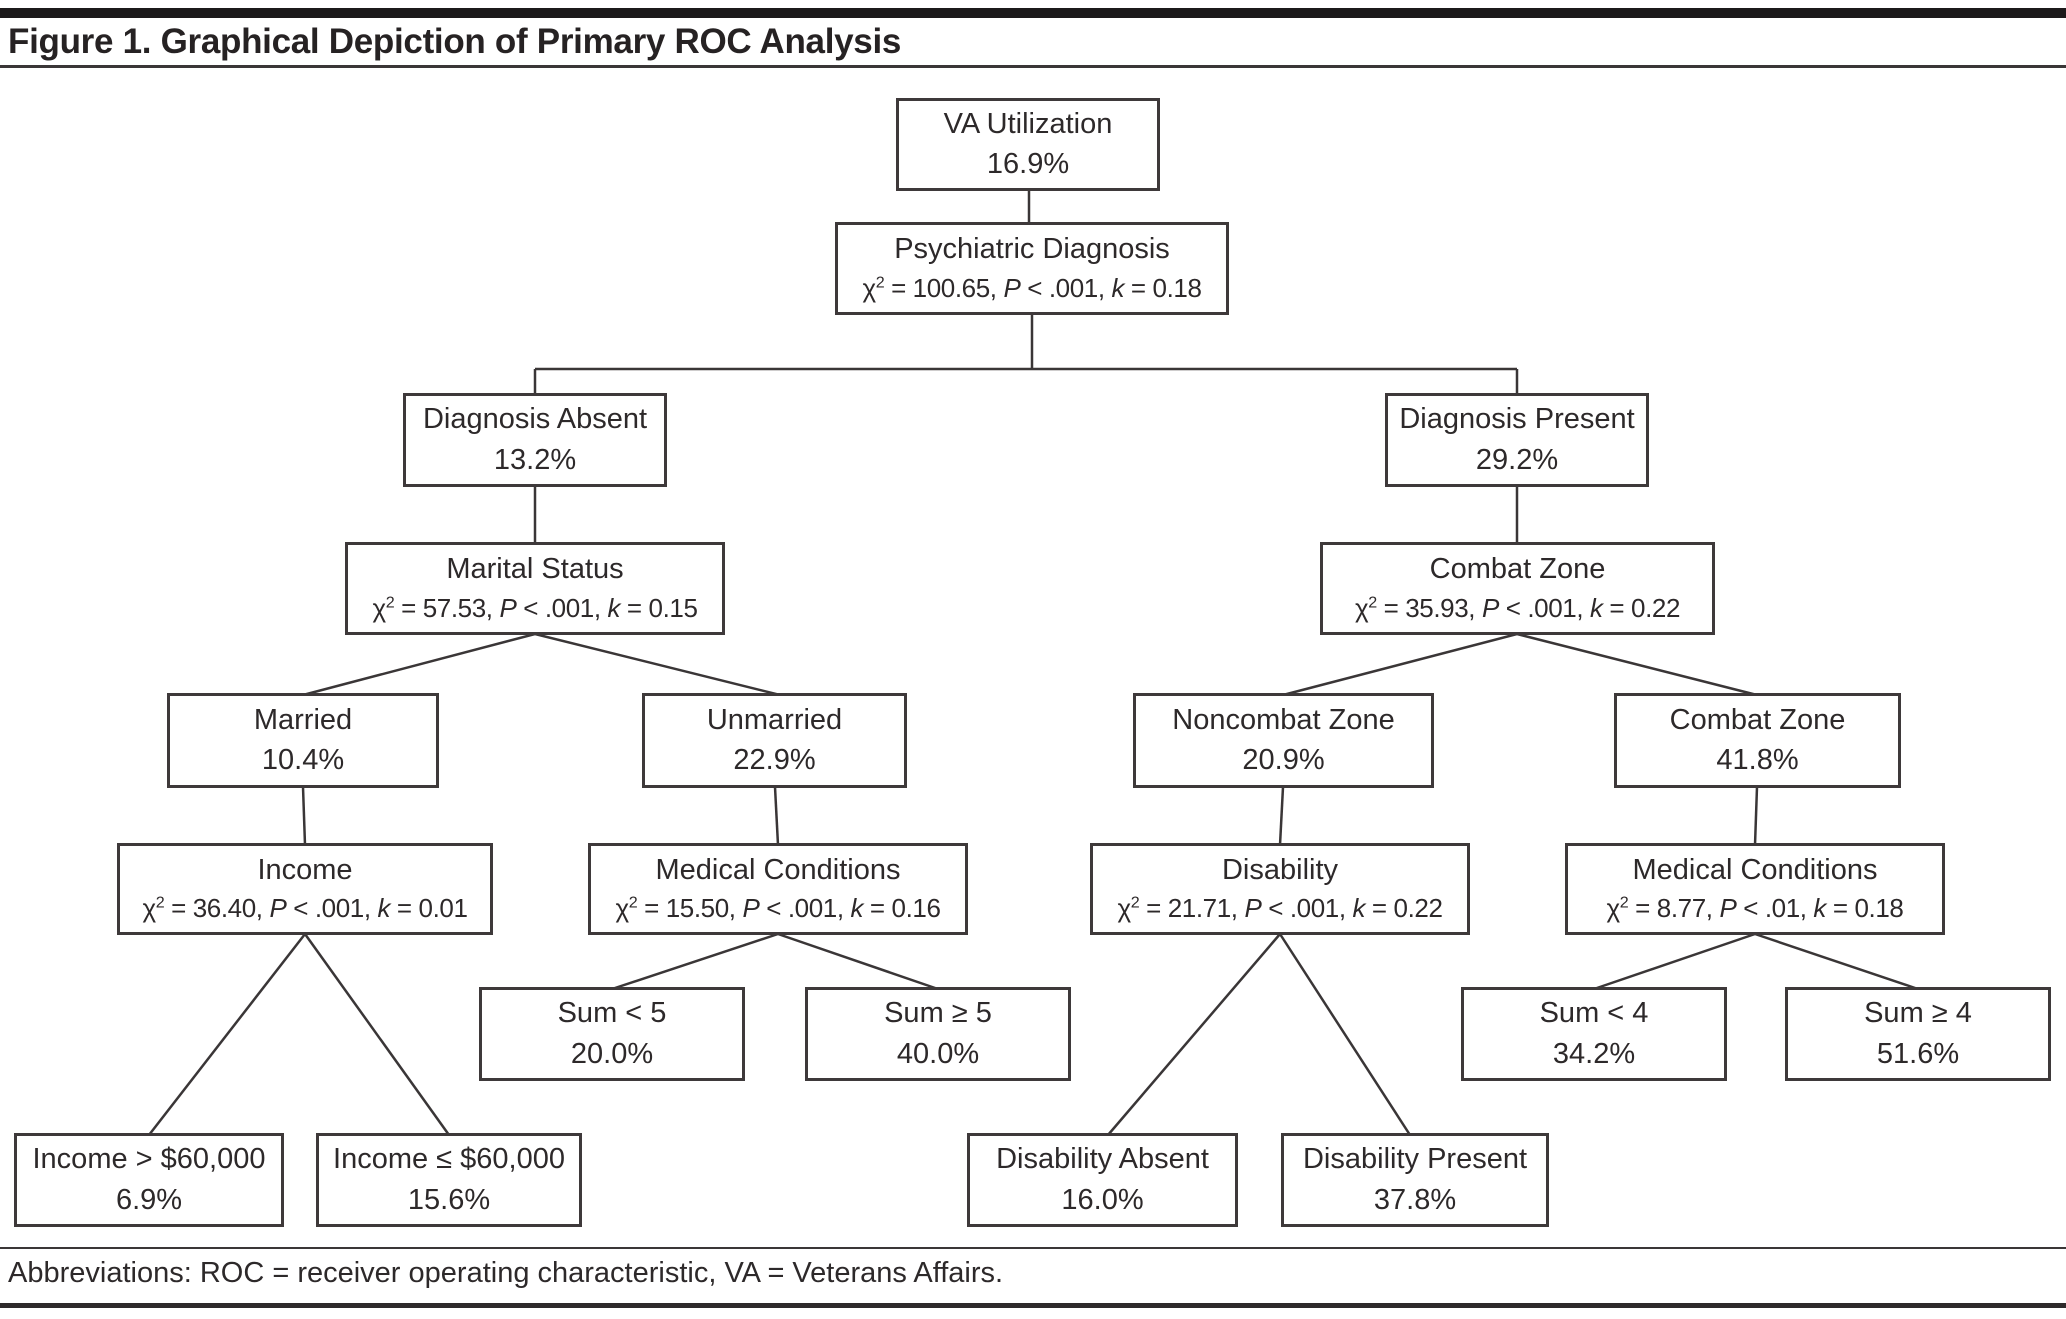 This screenshot has height=1319, width=2066. What do you see at coordinates (1757, 740) in the screenshot?
I see `node-combat-zone: Combat Zone 41.8%` at bounding box center [1757, 740].